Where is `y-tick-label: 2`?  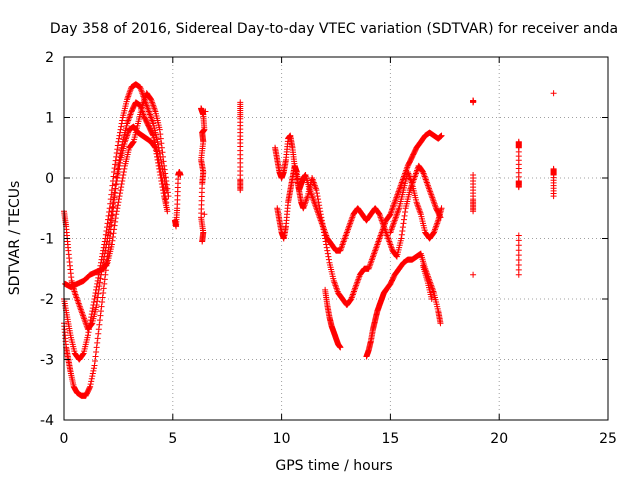
y-tick-label: 2 is located at coordinates (49, 58).